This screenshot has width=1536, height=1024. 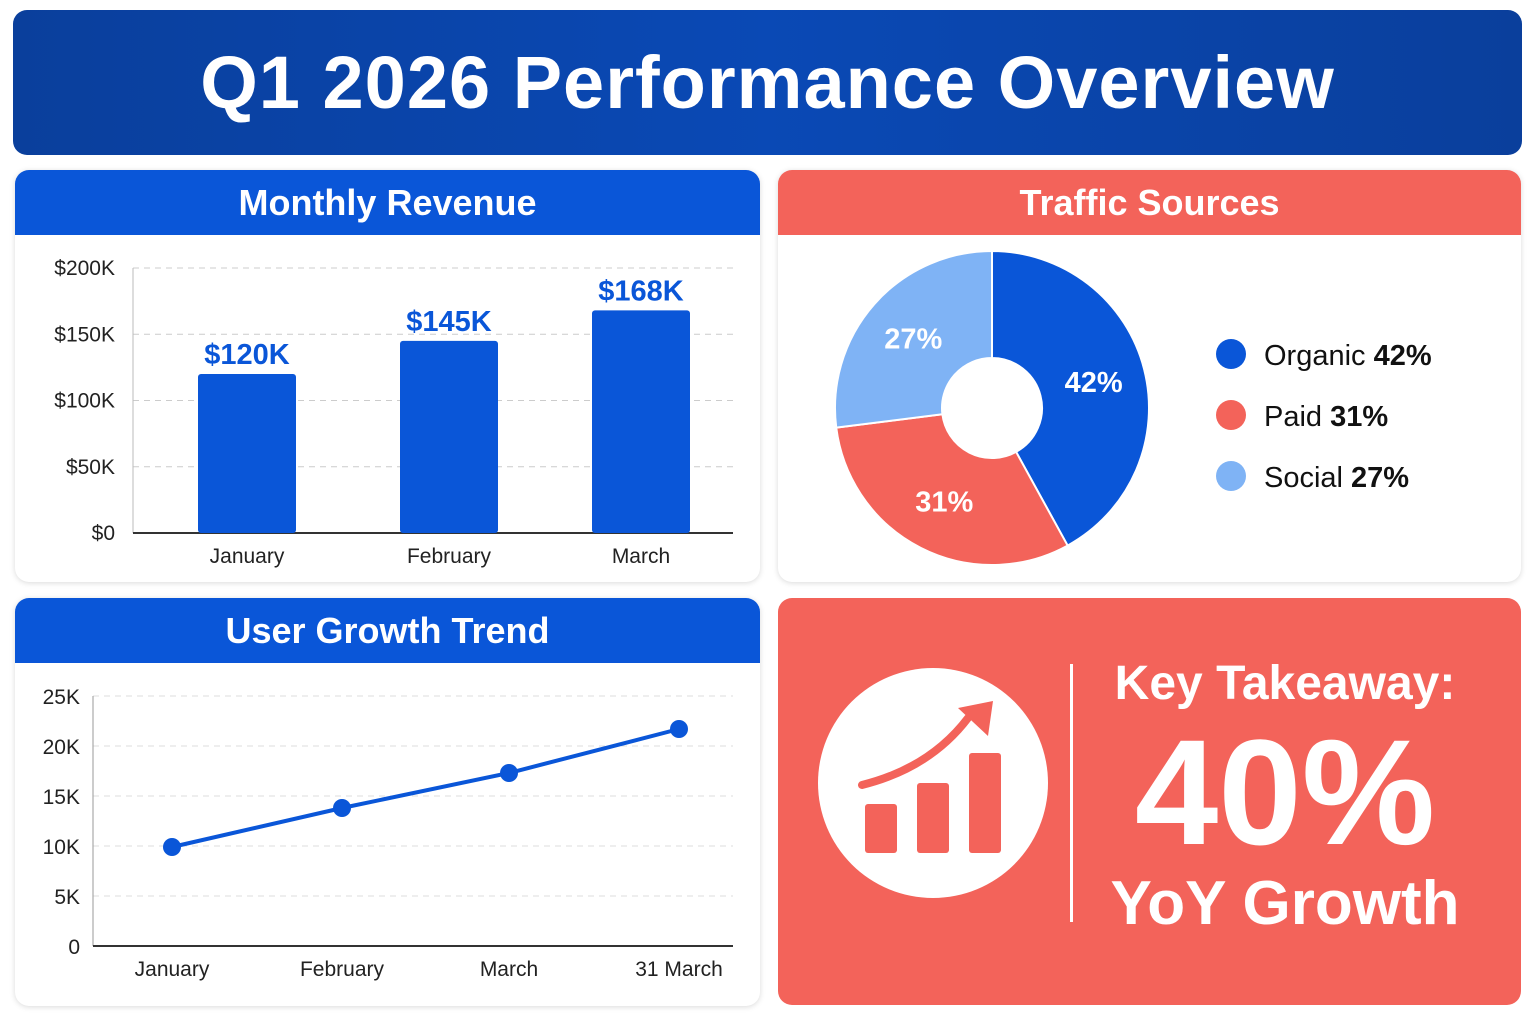 What do you see at coordinates (84, 401) in the screenshot?
I see `y-tick-label: $100K` at bounding box center [84, 401].